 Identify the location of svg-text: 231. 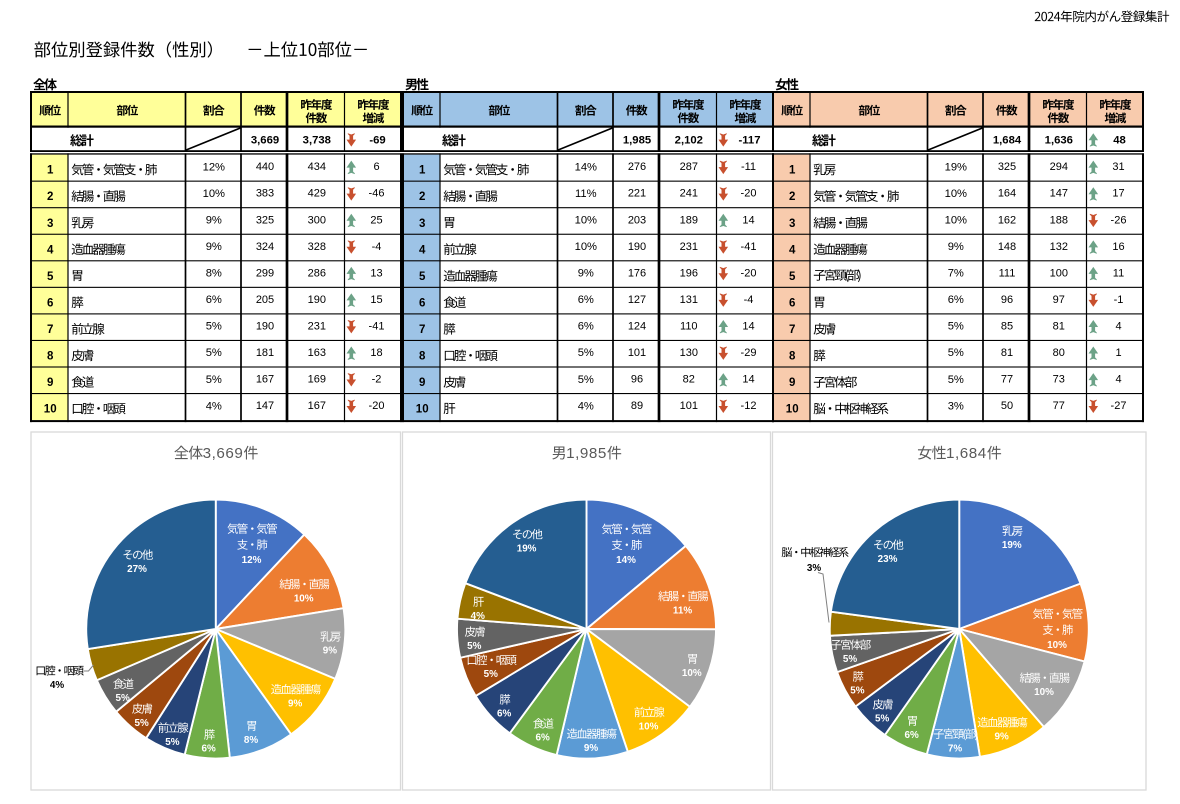
(689, 247).